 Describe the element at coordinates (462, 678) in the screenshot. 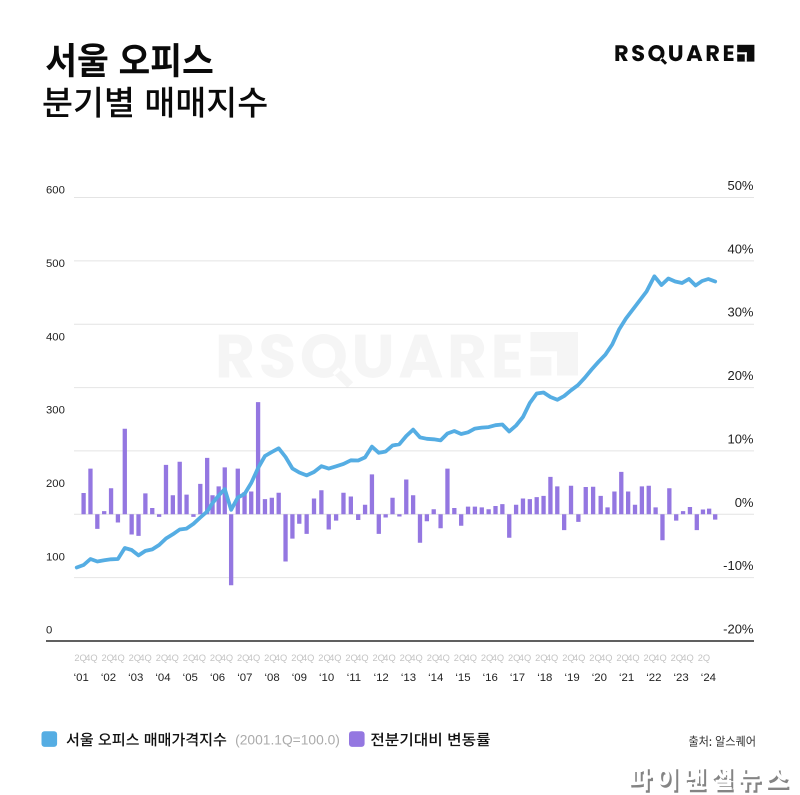

I see `svg-text: ‘15` at that location.